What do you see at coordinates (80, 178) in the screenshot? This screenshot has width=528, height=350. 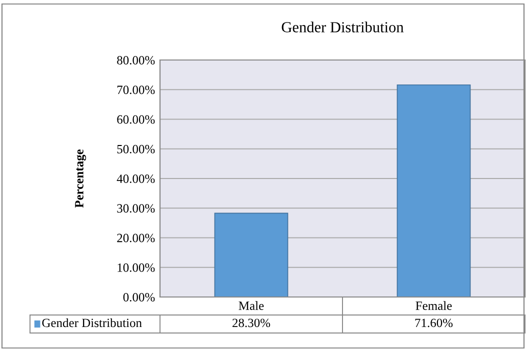 I see `y-axis-title: Percentage` at bounding box center [80, 178].